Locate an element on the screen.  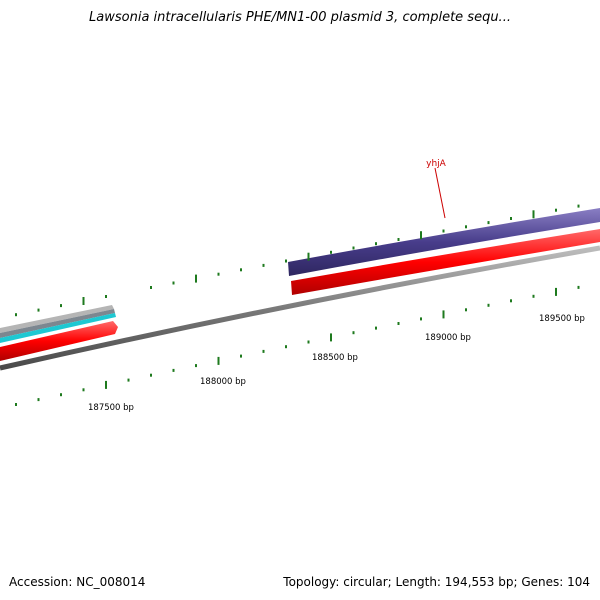
left-feature-stack is located at coordinates (59, 333).